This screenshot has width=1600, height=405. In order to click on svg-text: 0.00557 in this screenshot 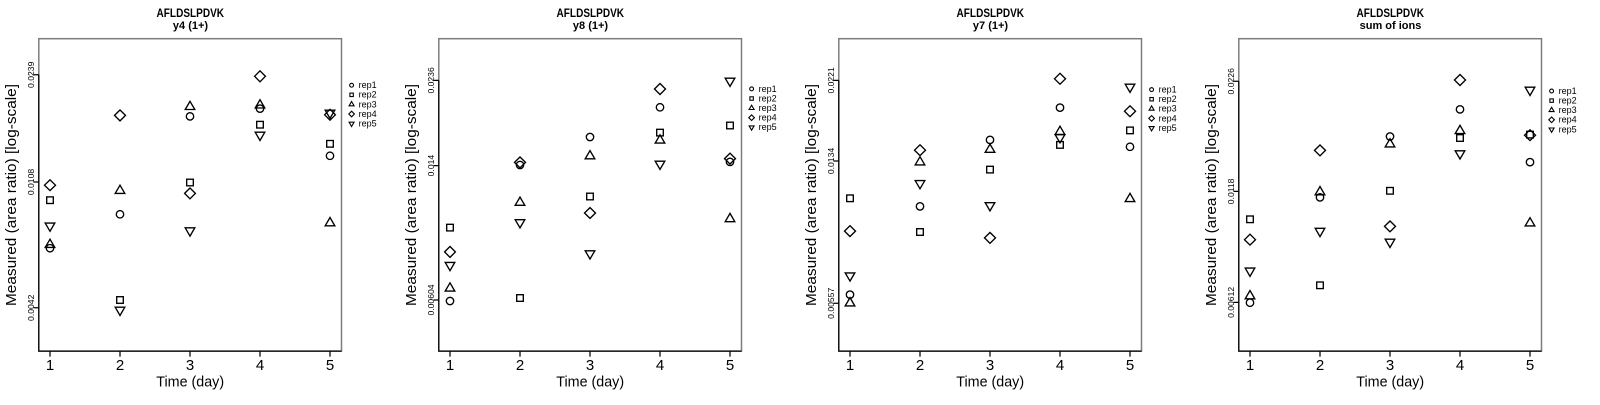, I will do `click(831, 303)`.